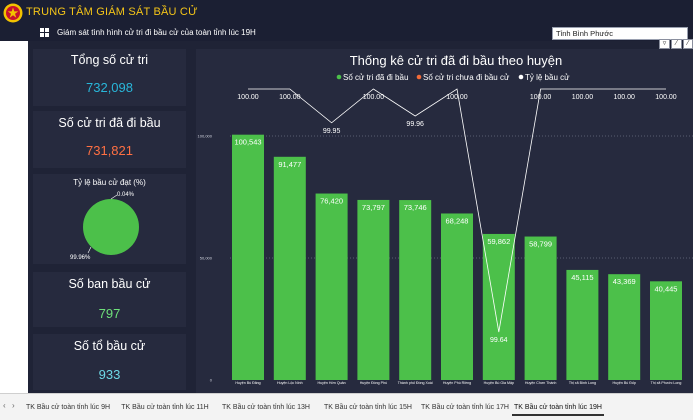 The width and height of the screenshot is (693, 420). What do you see at coordinates (582, 277) in the screenshot?
I see `bar-value-label: 45,115` at bounding box center [582, 277].